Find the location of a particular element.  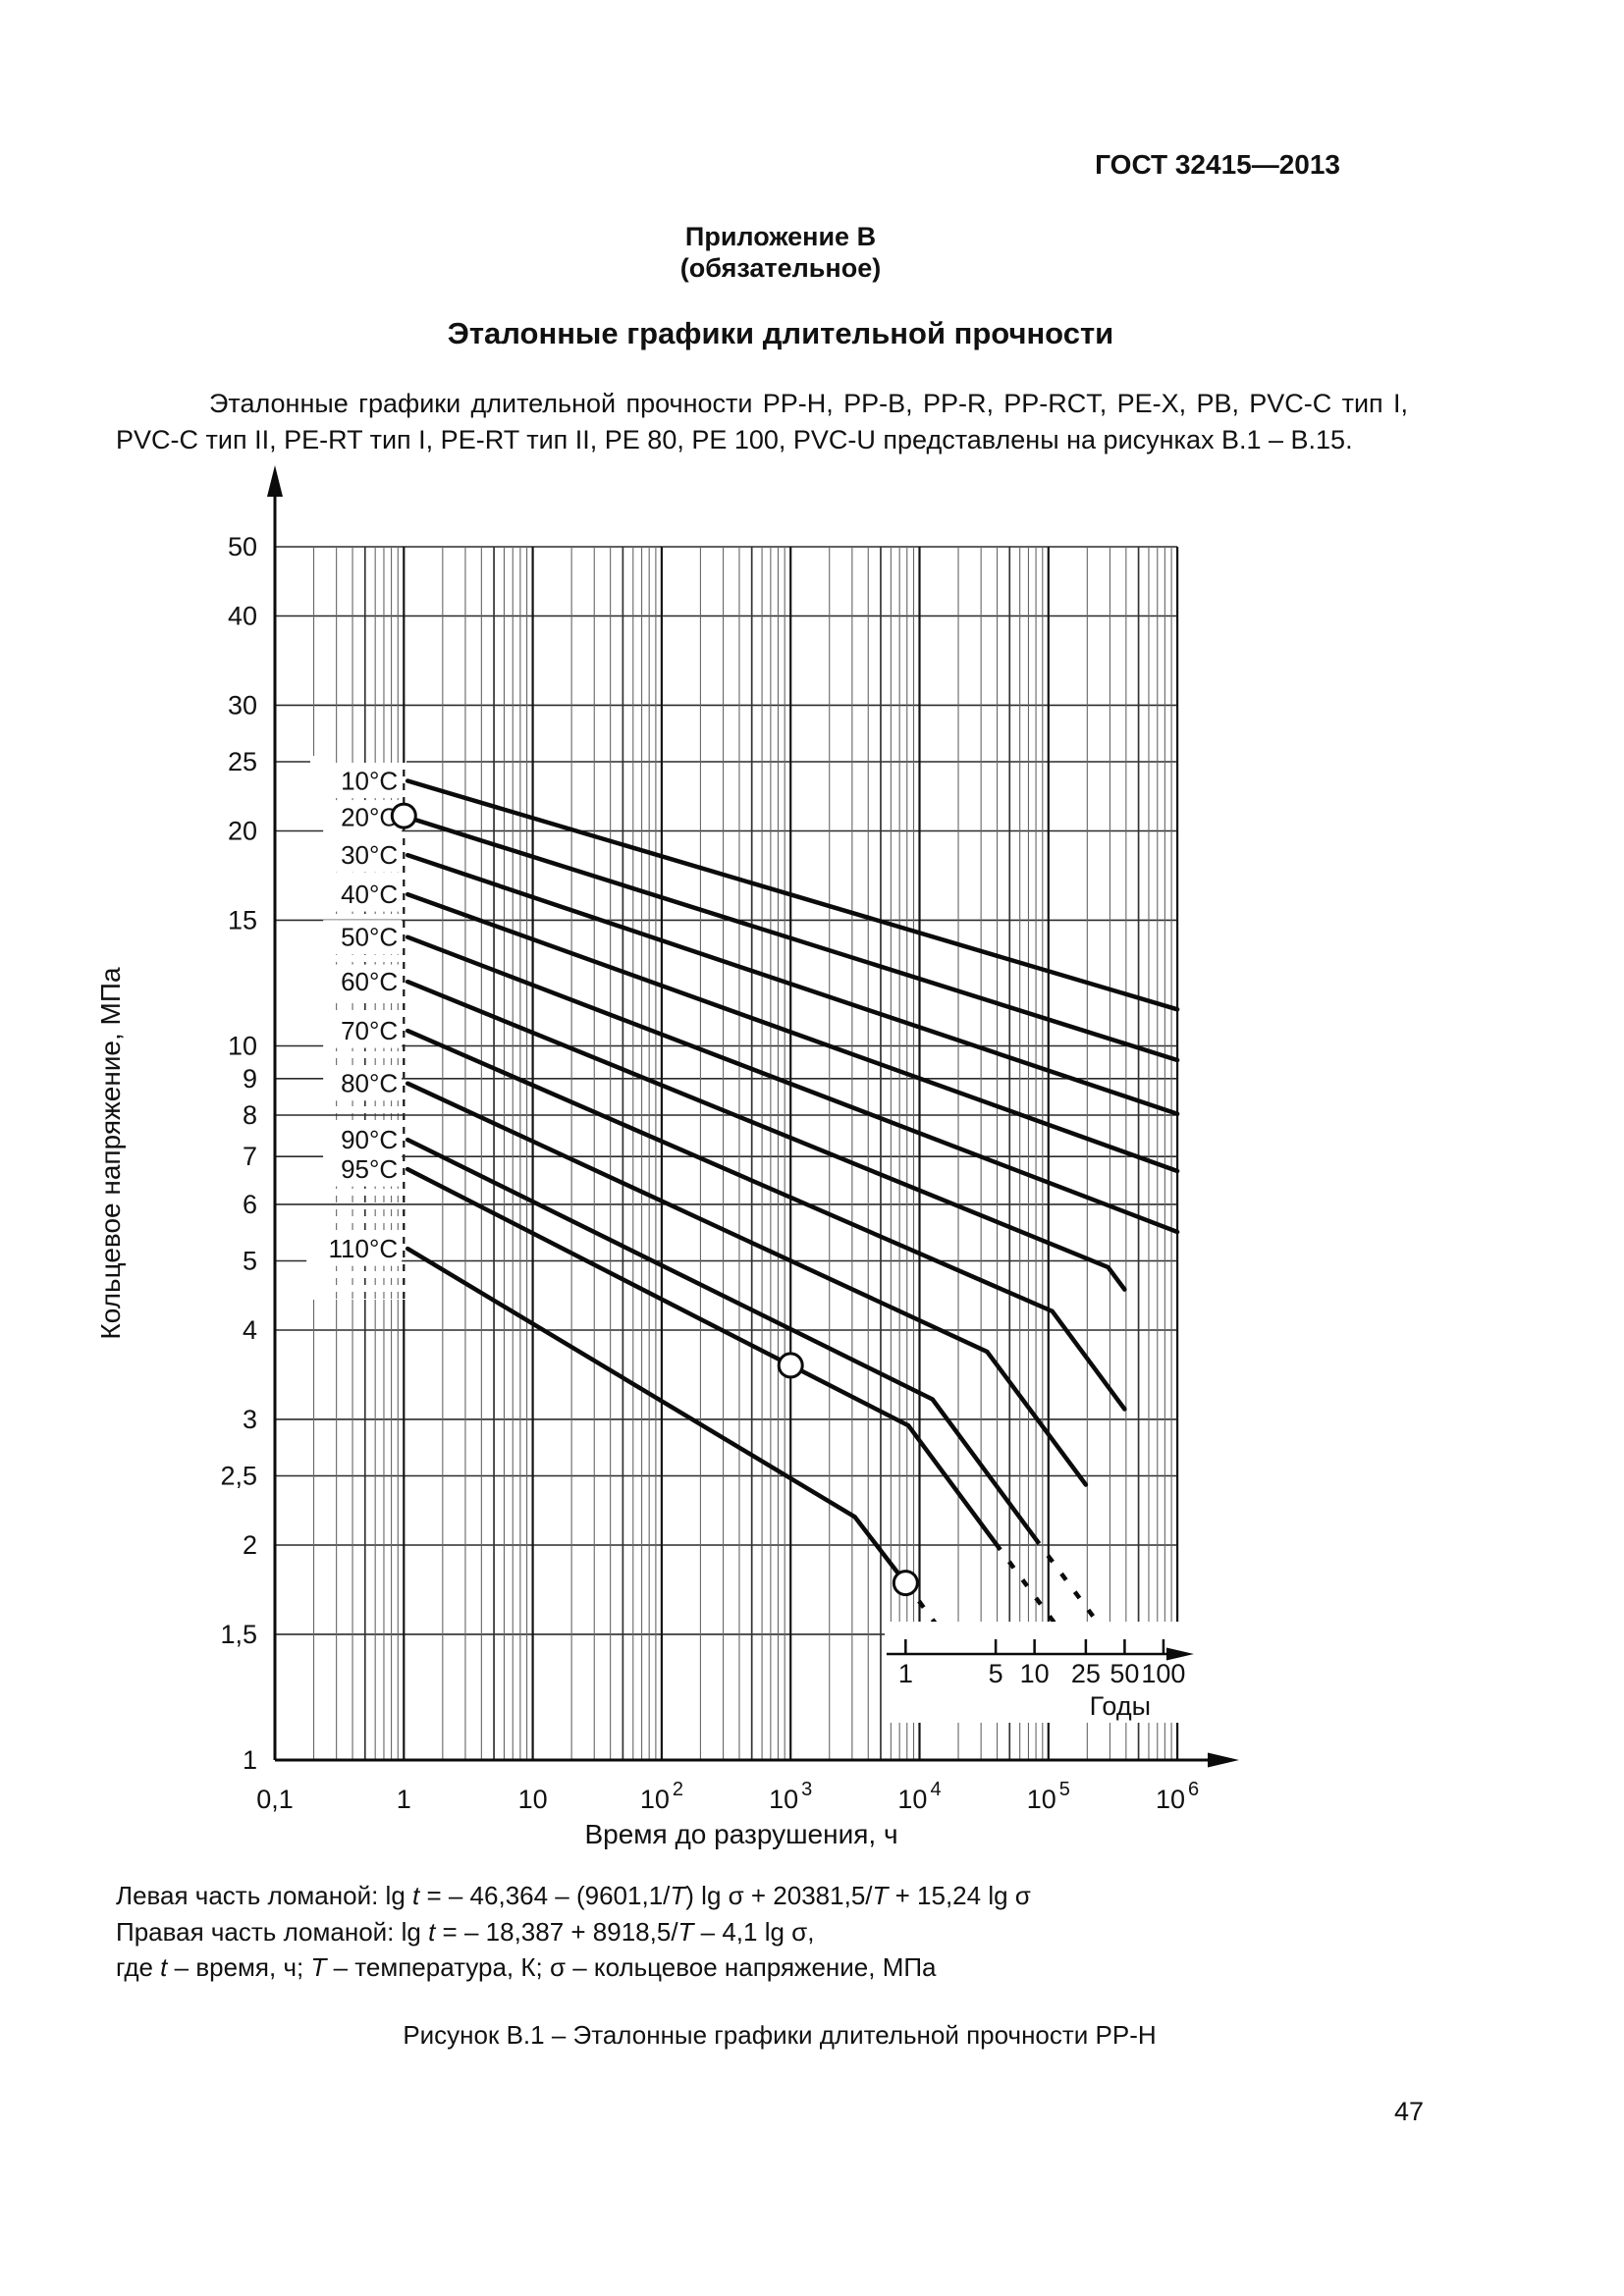

curve-40°C is located at coordinates (792, 1033).